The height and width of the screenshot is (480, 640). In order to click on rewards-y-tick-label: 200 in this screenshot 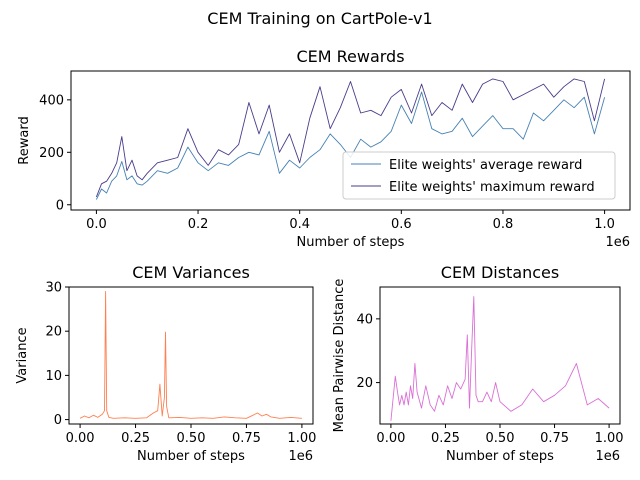, I will do `click(51, 153)`.